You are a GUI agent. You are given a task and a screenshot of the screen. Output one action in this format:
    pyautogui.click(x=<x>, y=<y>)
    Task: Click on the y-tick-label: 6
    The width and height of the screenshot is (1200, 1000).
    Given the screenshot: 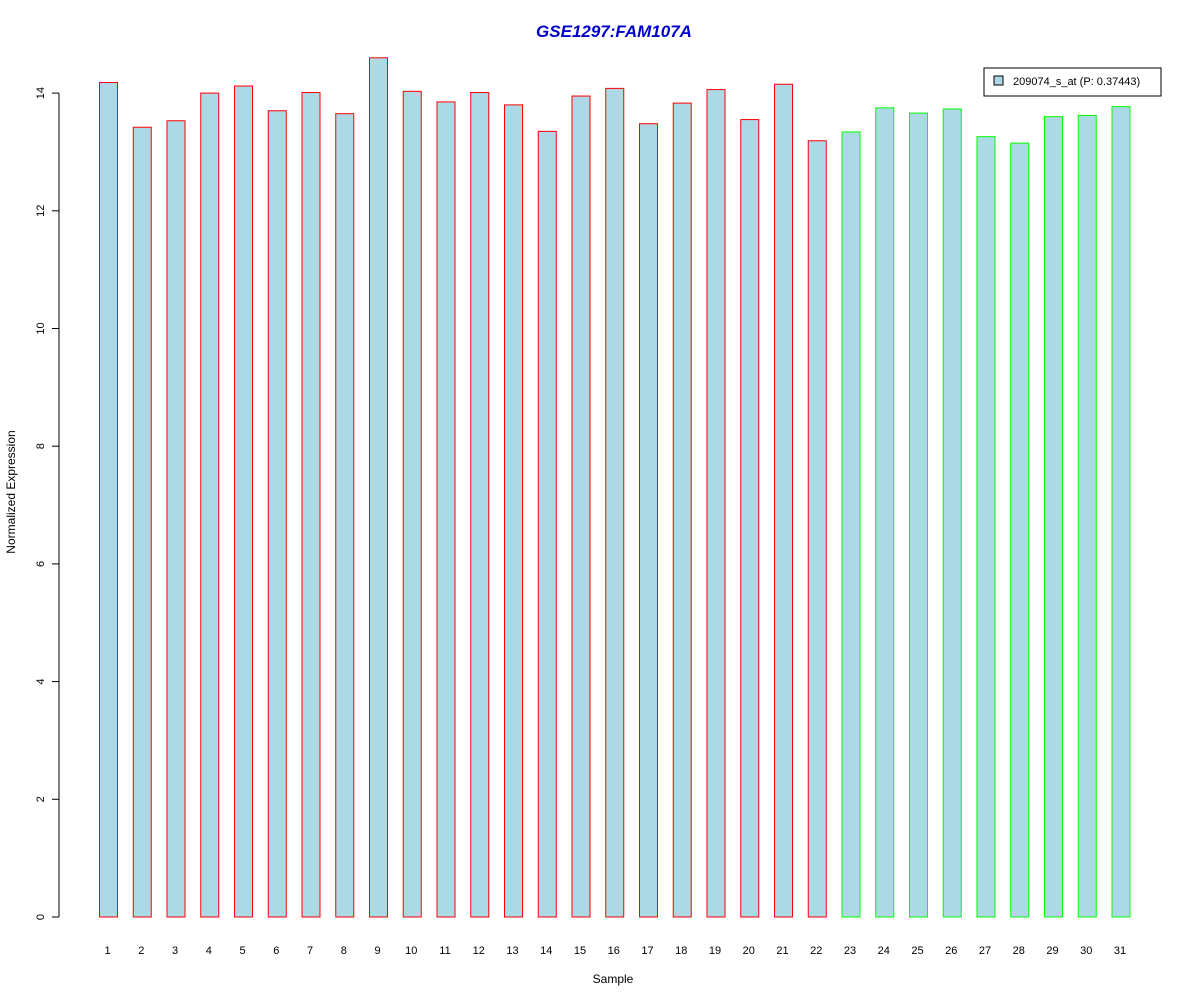 What is the action you would take?
    pyautogui.click(x=41, y=564)
    